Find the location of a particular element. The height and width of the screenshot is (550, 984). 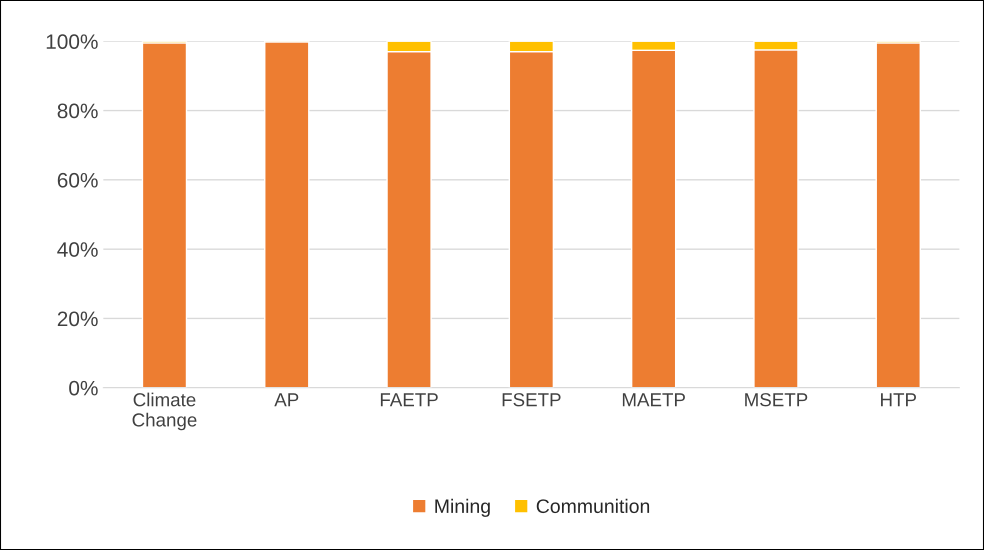

x-tick-label: HTP is located at coordinates (898, 399).